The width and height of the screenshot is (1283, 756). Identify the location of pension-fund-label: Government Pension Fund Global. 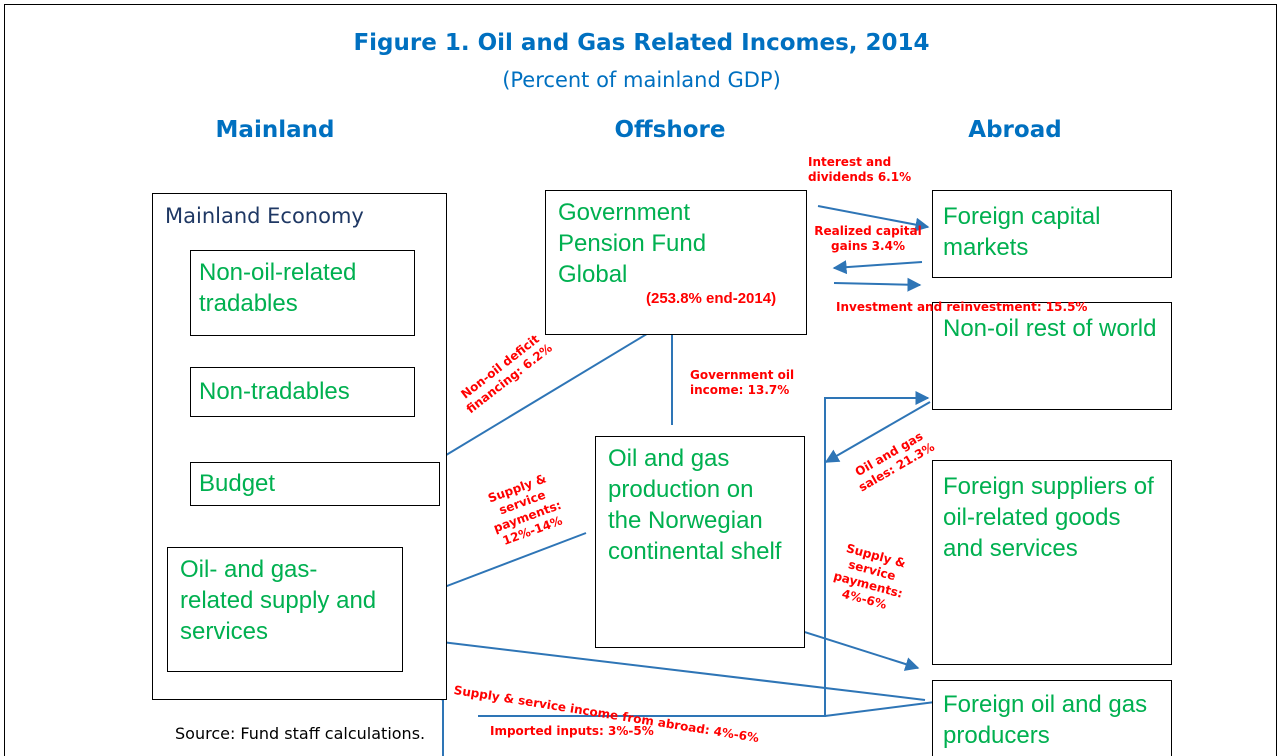
(632, 243).